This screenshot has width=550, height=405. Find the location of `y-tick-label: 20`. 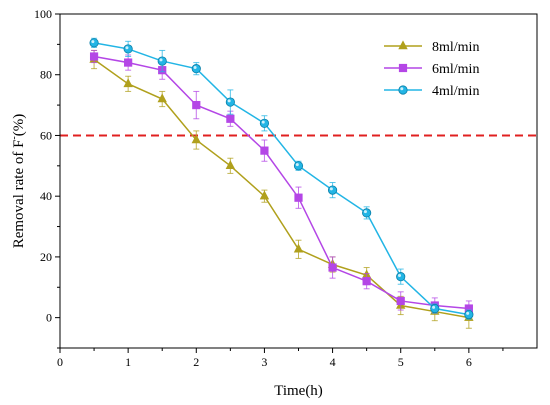

y-tick-label: 20 is located at coordinates (46, 257).